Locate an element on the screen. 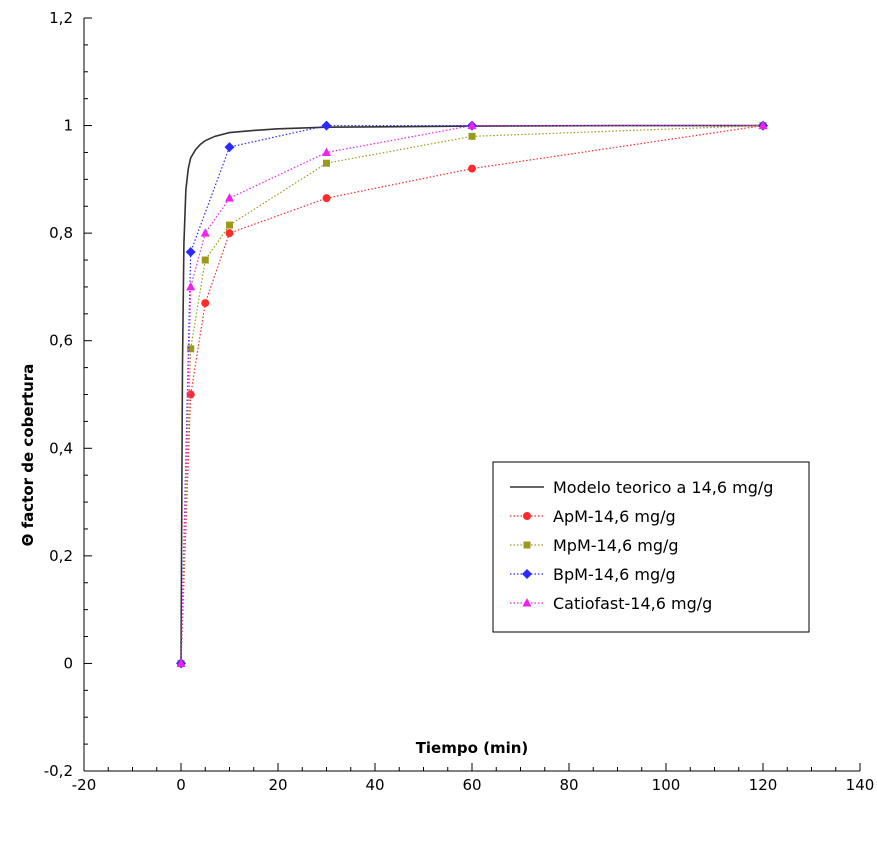  legend-item: Catiofast-14,6 mg/g is located at coordinates (611, 603).